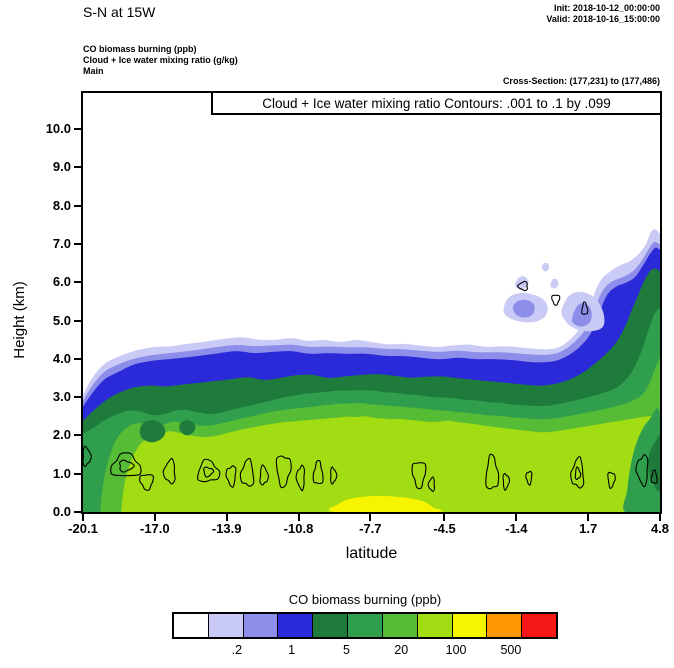 The height and width of the screenshot is (668, 674). Describe the element at coordinates (516, 528) in the screenshot. I see `x-tick-label: -1.4` at that location.